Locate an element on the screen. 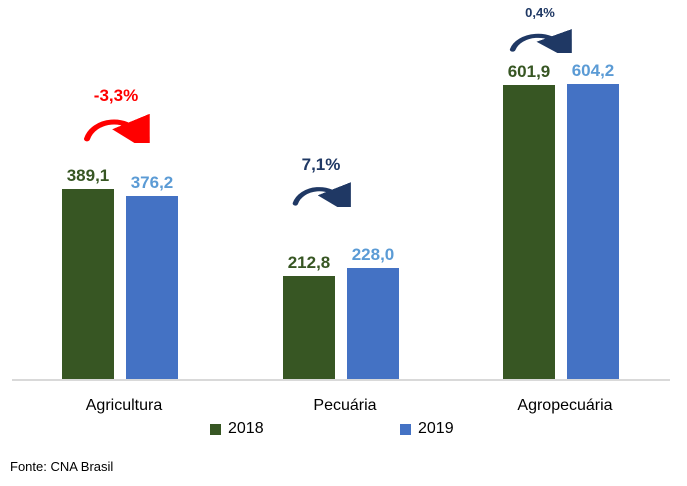 This screenshot has height=486, width=687. value-label-2018-Agricultura: 389,1 is located at coordinates (88, 175).